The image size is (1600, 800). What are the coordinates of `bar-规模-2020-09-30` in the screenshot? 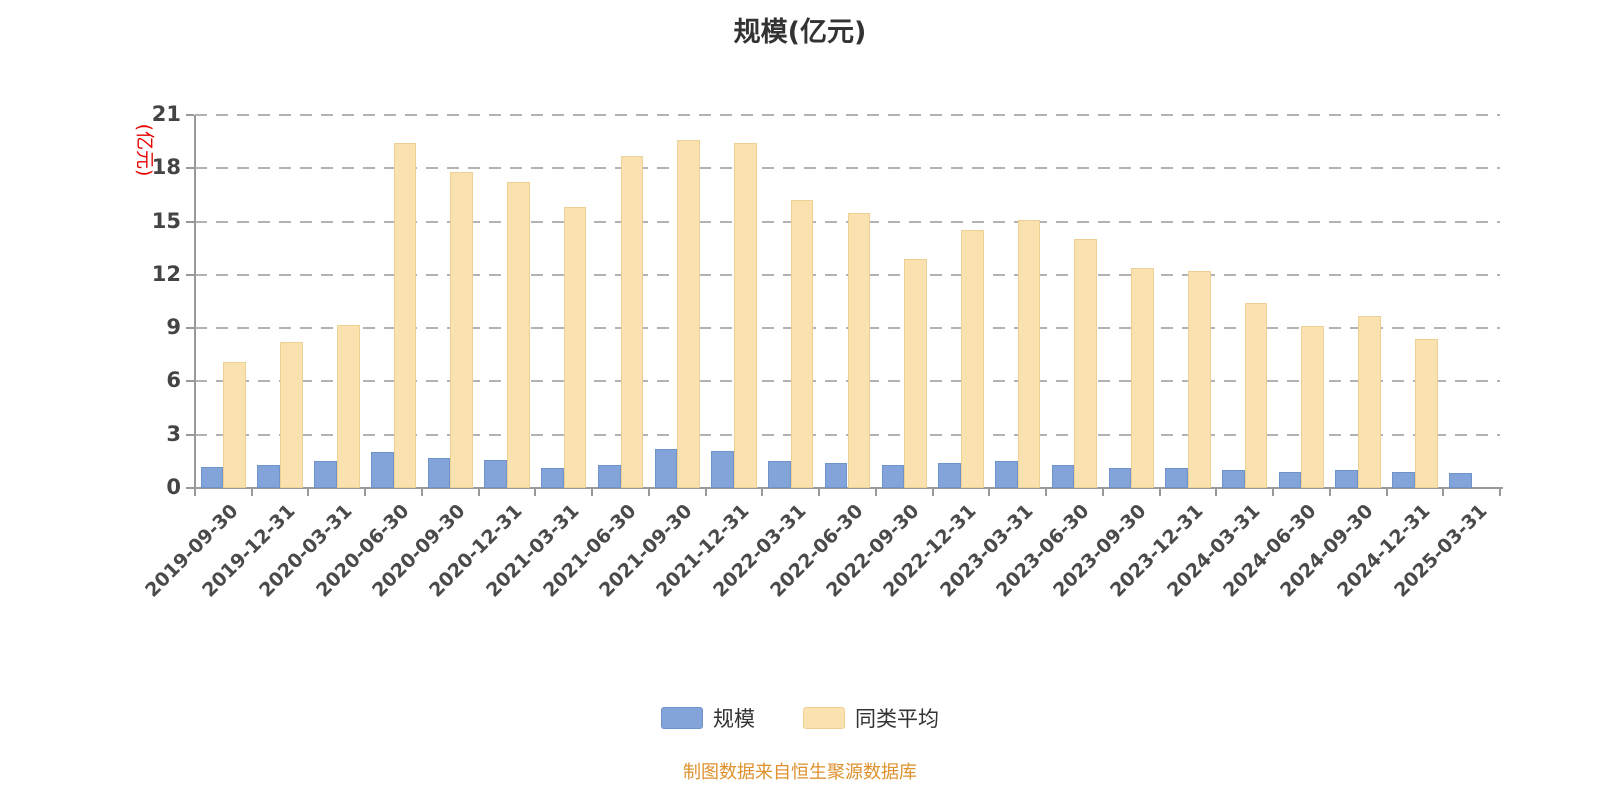 It's located at (439, 472).